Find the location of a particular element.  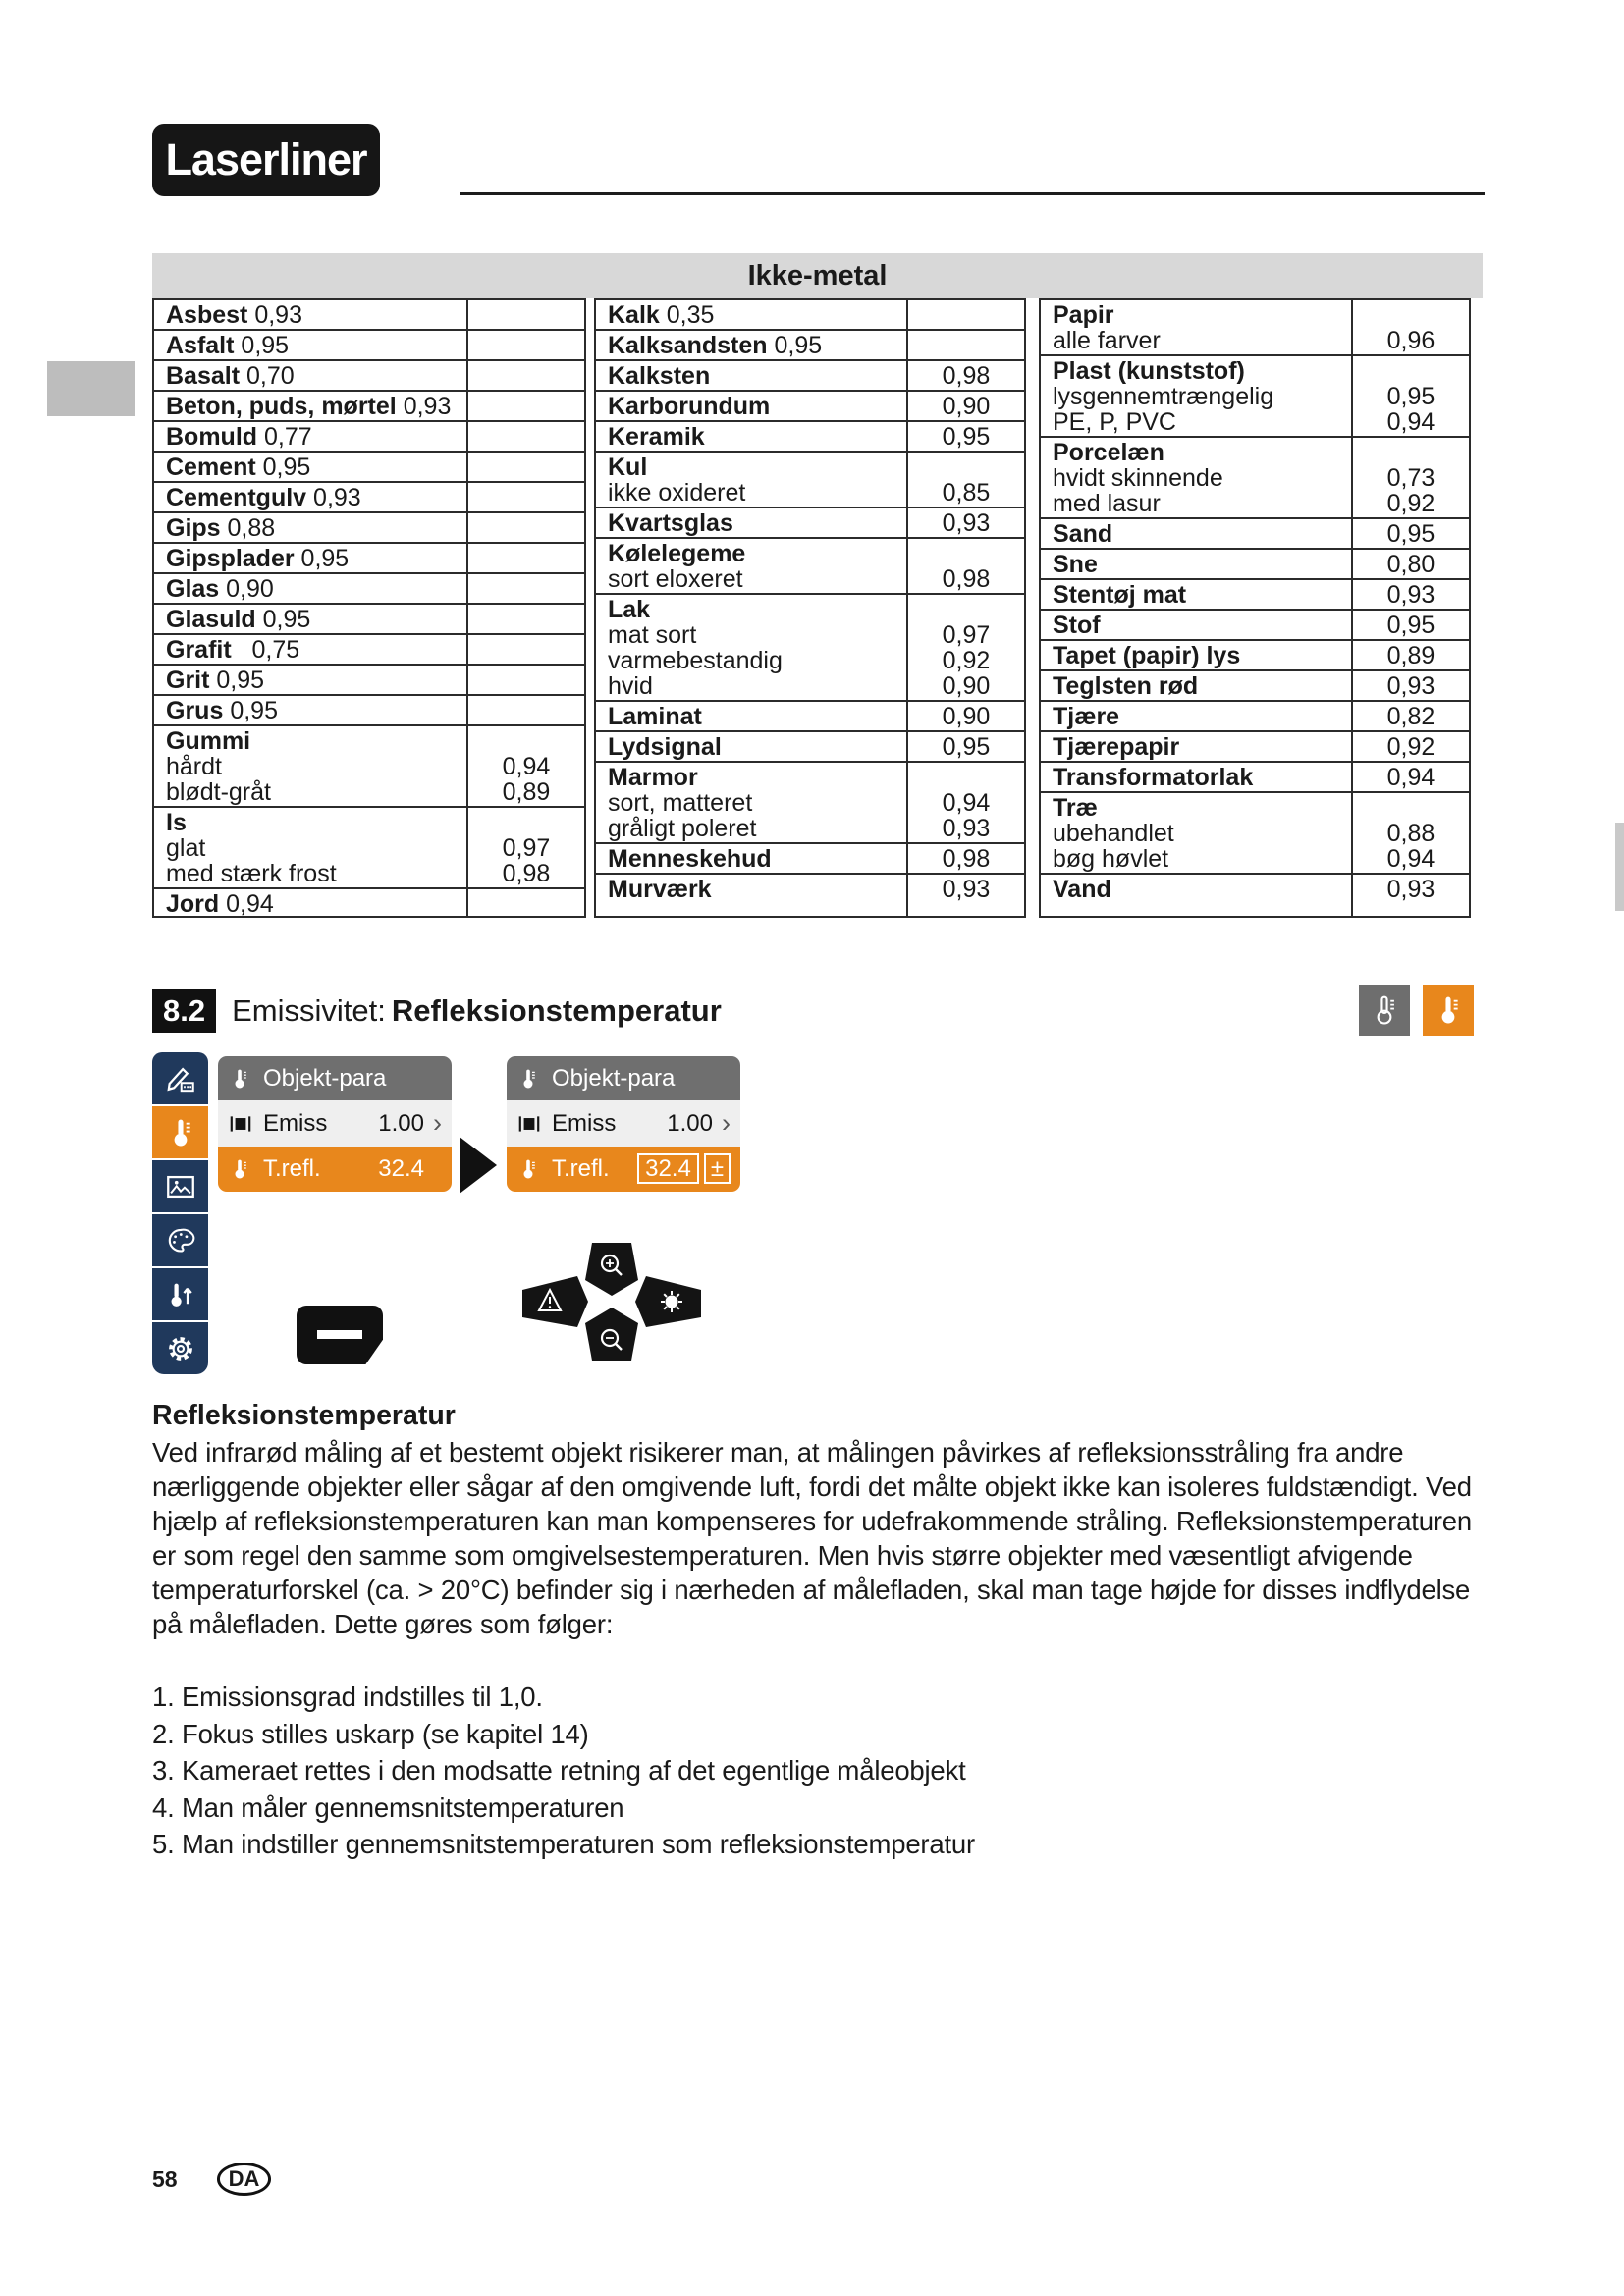

table-row: Cement 0,95 is located at coordinates (369, 466).